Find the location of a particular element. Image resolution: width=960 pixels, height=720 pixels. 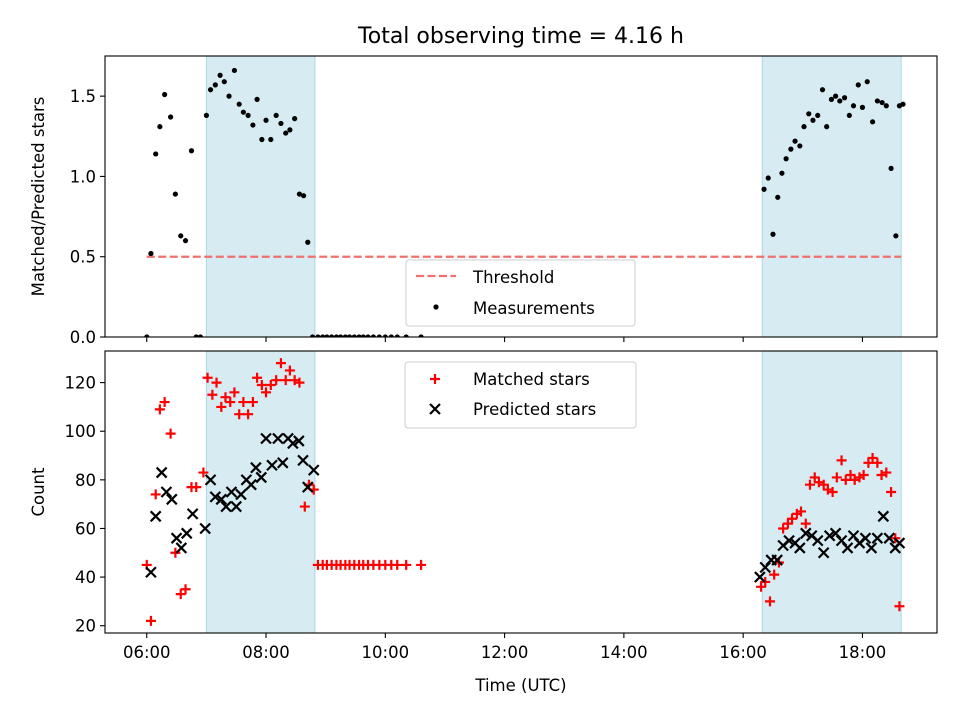

y-tick-label: 0.5 is located at coordinates (83, 257).